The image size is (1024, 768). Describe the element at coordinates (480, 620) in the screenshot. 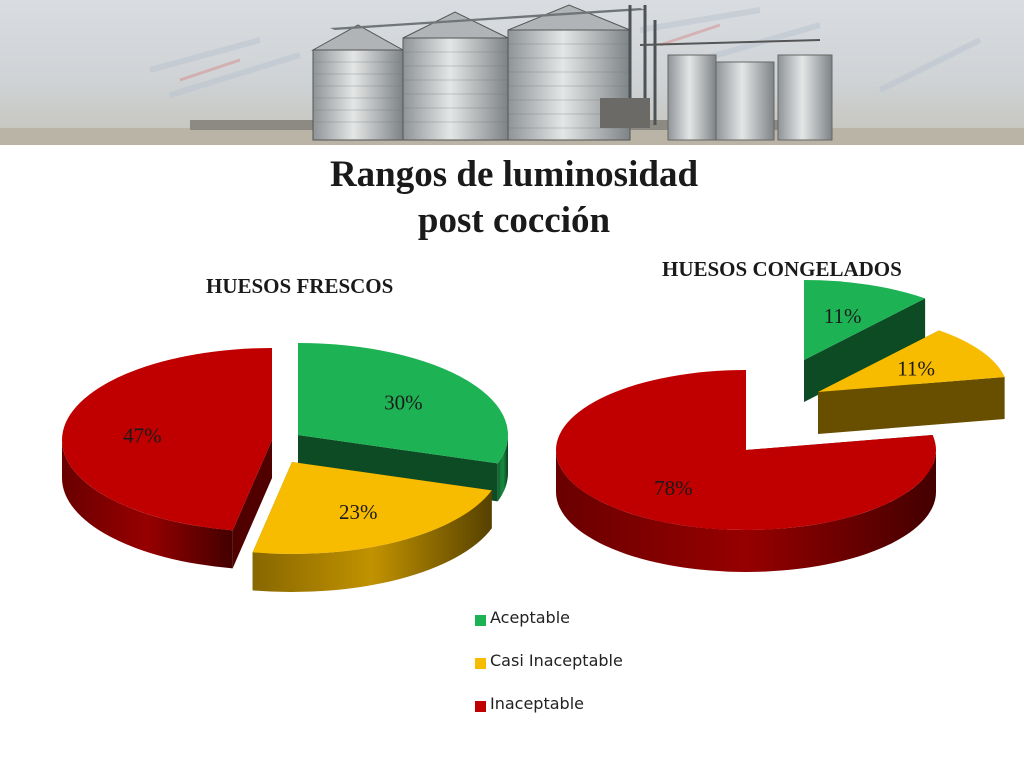

I see `legend-swatch-aceptable` at that location.